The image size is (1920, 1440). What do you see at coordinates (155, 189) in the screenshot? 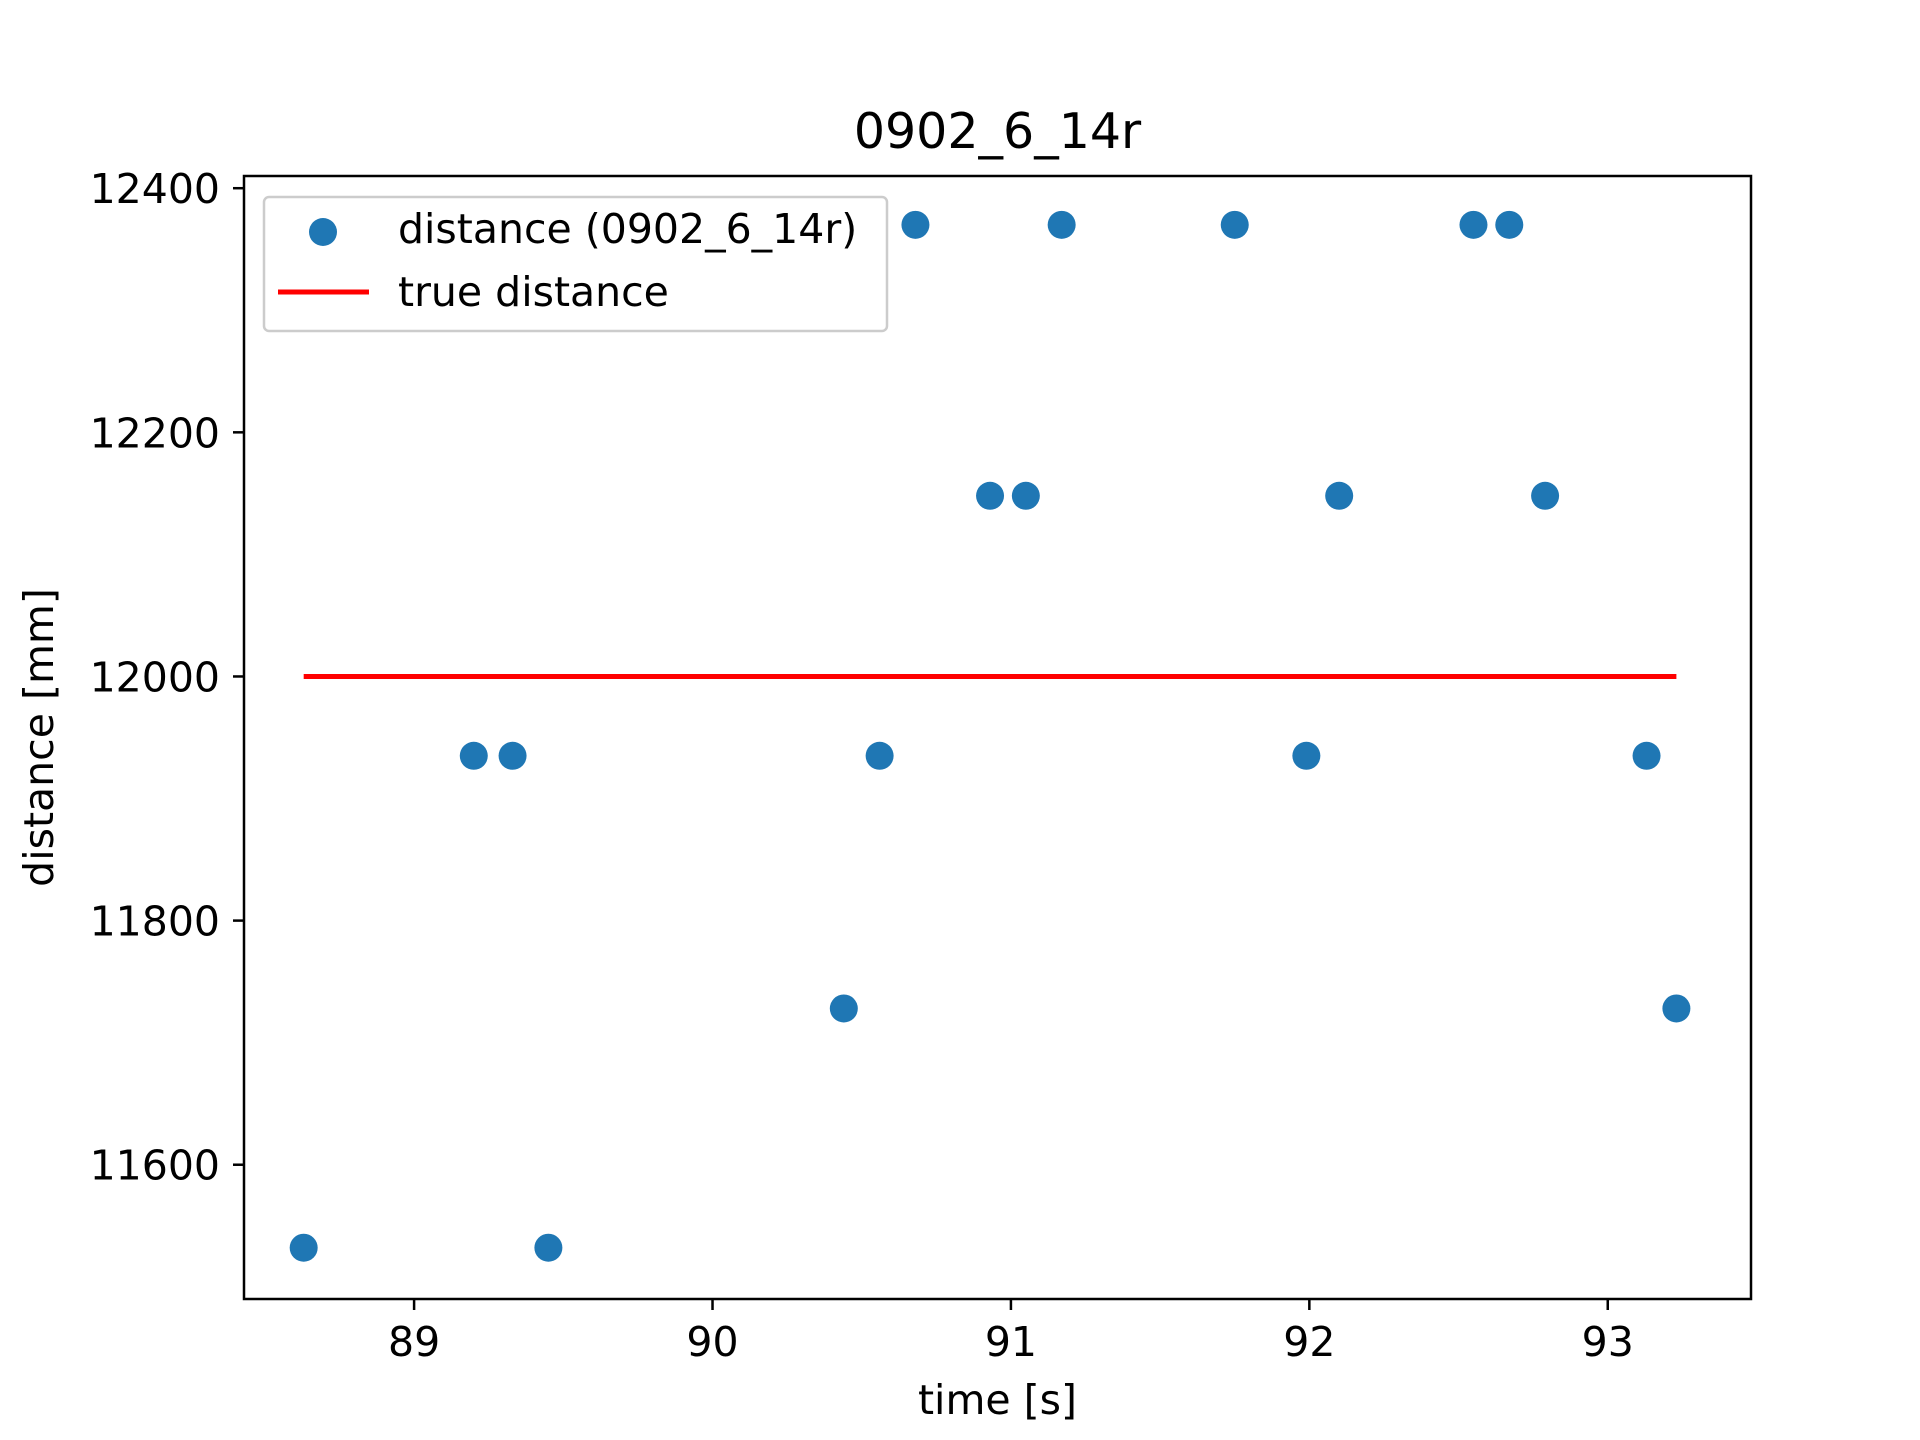
I see `y-tick-label: 12400` at bounding box center [155, 189].